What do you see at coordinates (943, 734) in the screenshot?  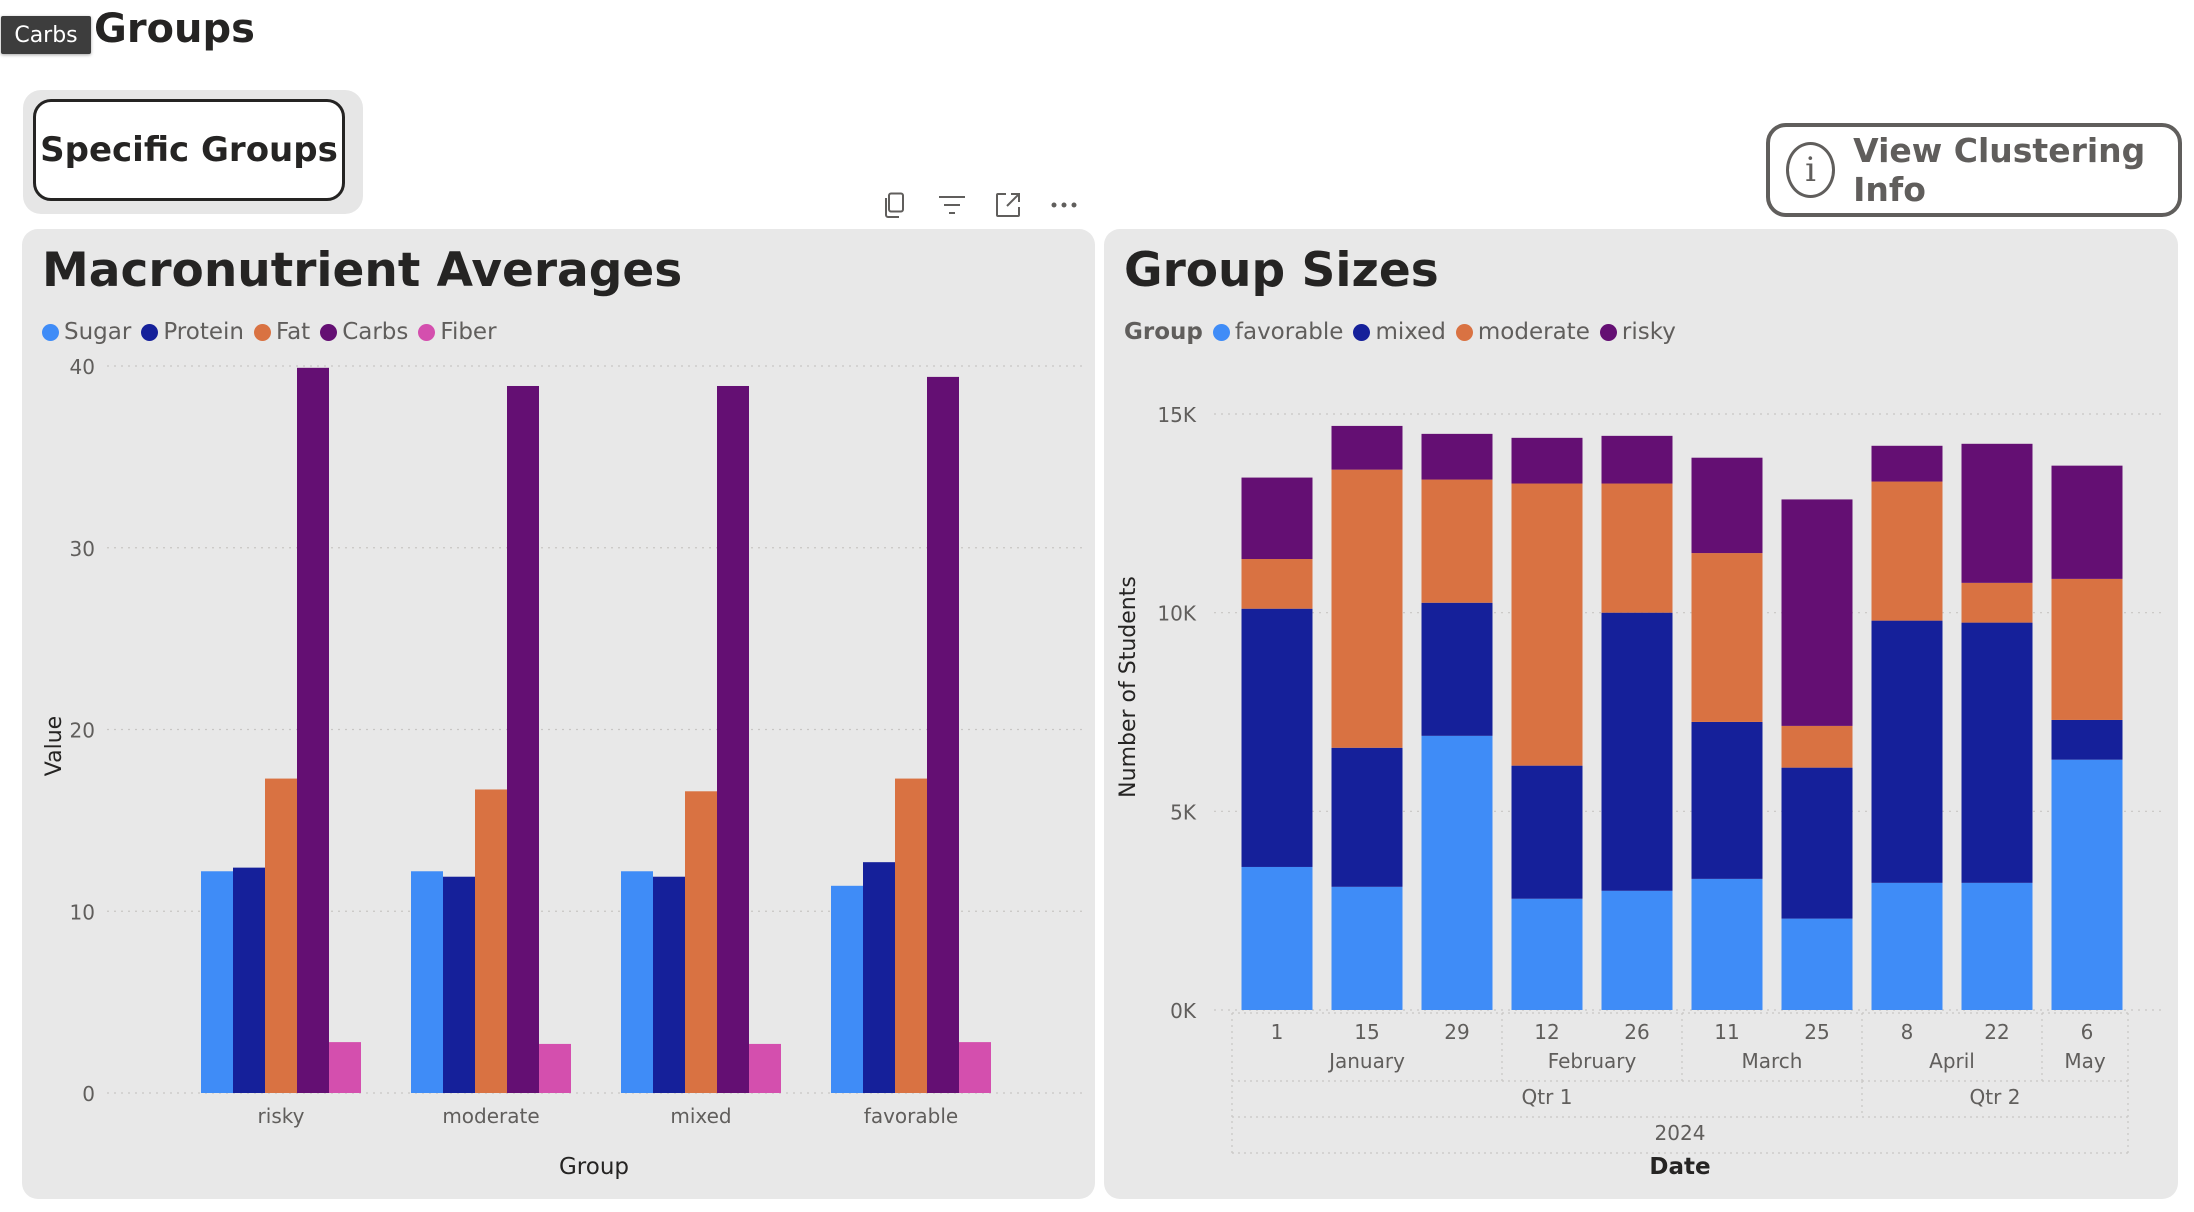 I see `bar-carbs-favorable` at bounding box center [943, 734].